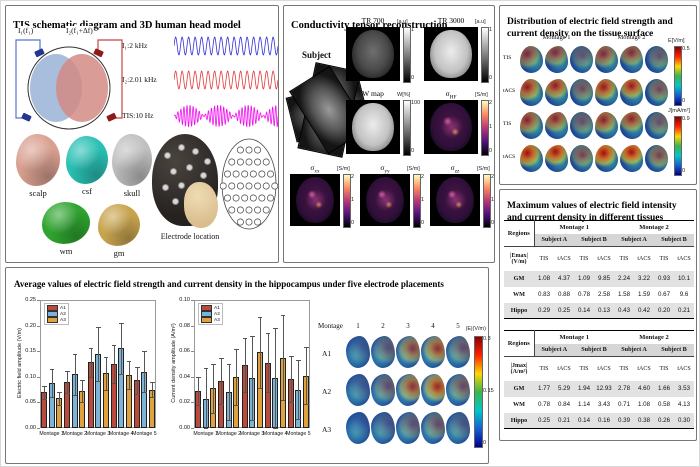 The height and width of the screenshot is (467, 700). What do you see at coordinates (30, 300) in the screenshot?
I see `y-tick-label: 0.25` at bounding box center [30, 300].